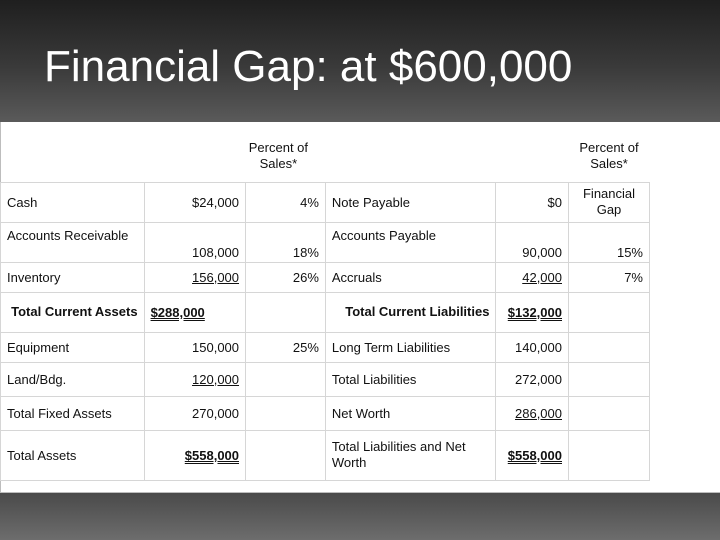 Image resolution: width=720 pixels, height=540 pixels. What do you see at coordinates (410, 242) in the screenshot?
I see `liability-label: Accounts Payable` at bounding box center [410, 242].